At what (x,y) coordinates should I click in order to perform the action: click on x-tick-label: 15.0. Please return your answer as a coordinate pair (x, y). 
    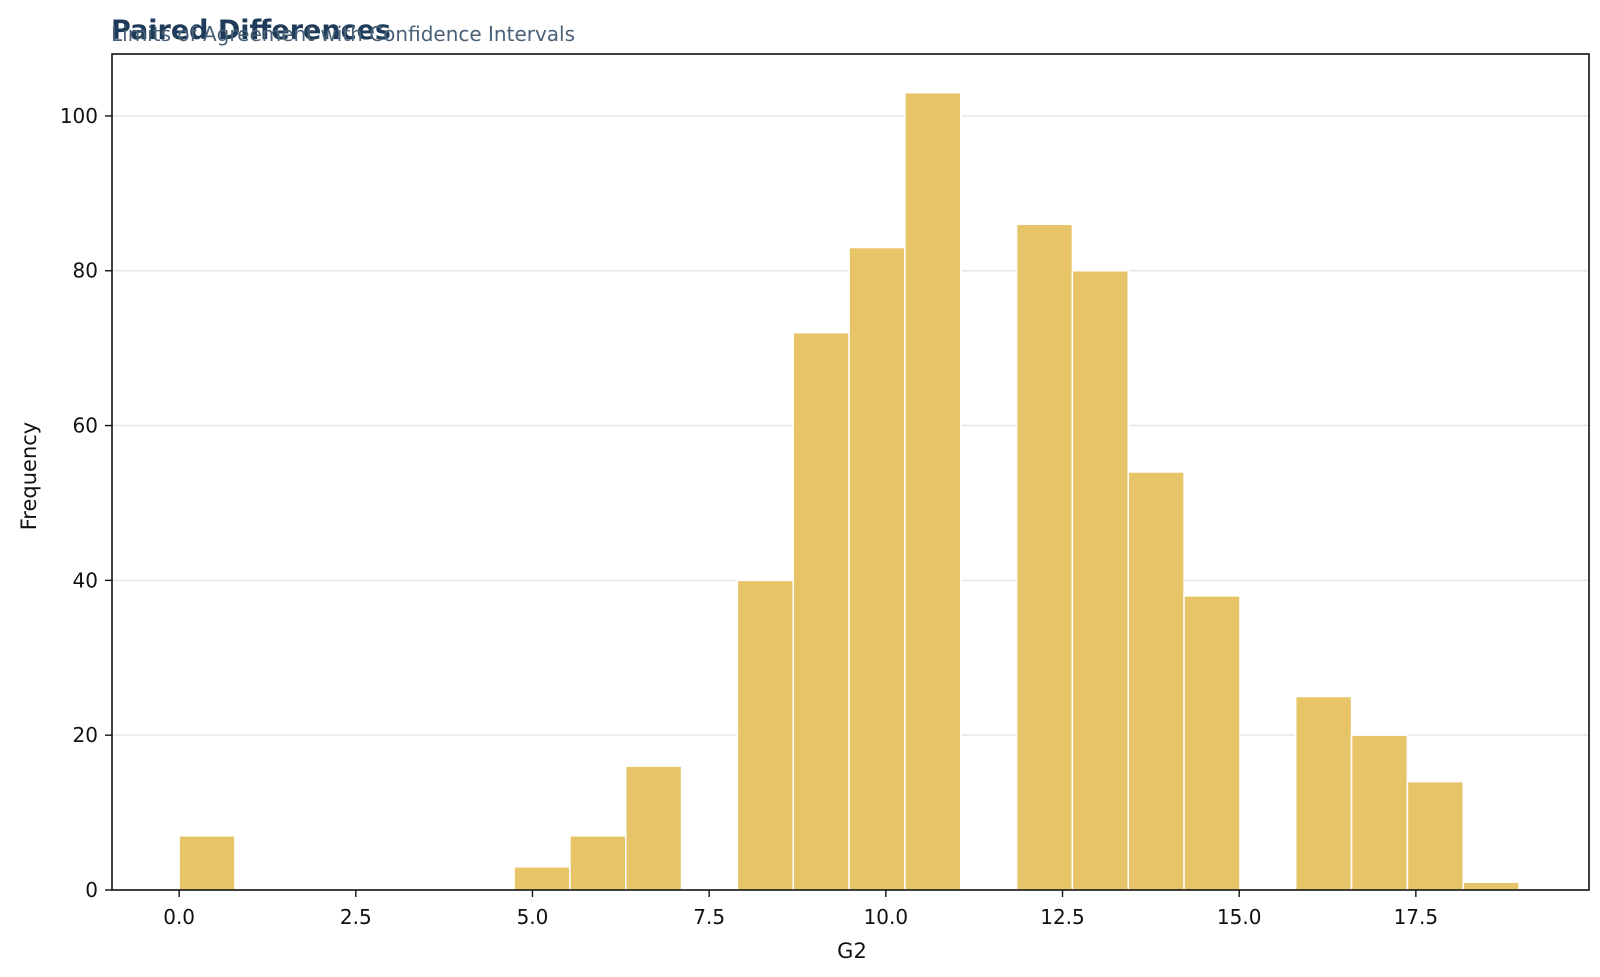
    Looking at the image, I should click on (1239, 917).